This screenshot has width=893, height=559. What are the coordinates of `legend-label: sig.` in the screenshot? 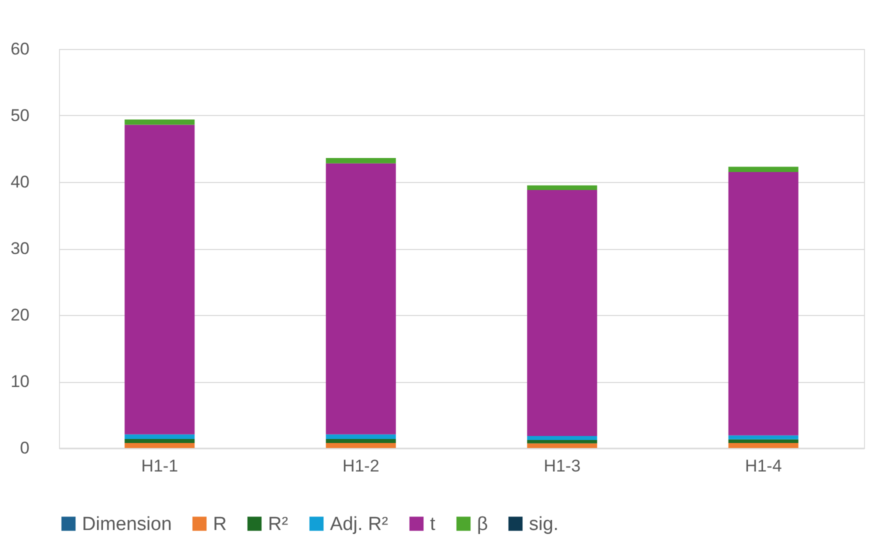 It's located at (544, 524).